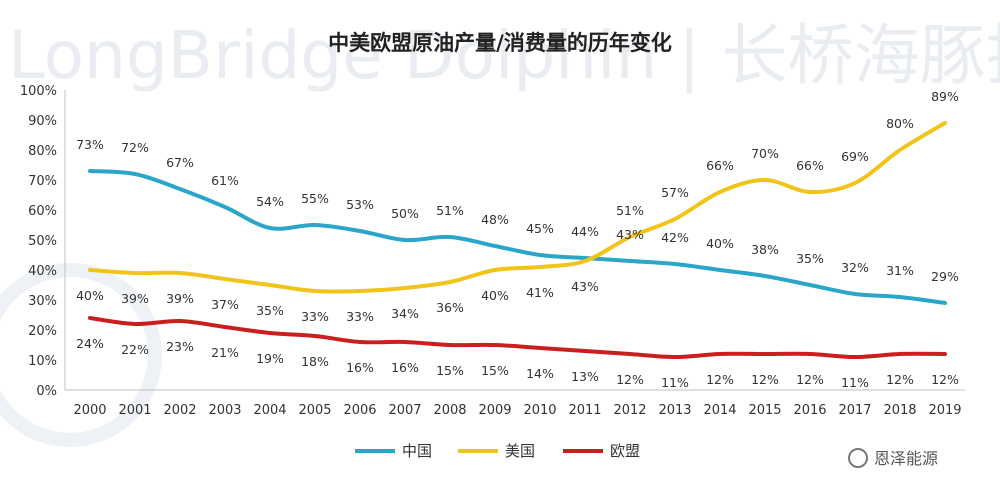  I want to click on data-label: 15%, so click(450, 370).